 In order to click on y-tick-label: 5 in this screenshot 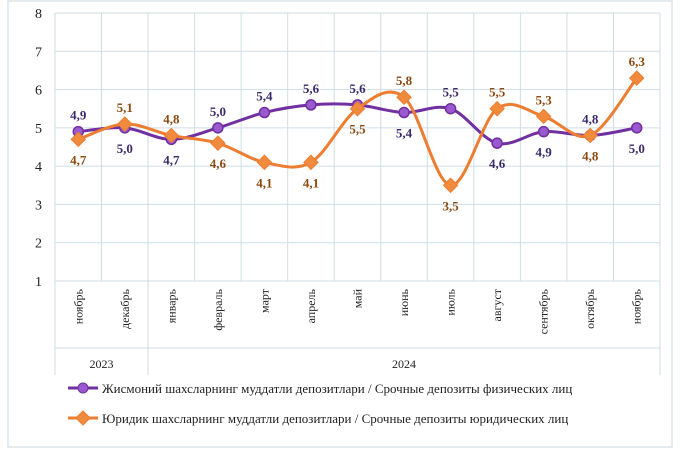, I will do `click(38, 129)`.